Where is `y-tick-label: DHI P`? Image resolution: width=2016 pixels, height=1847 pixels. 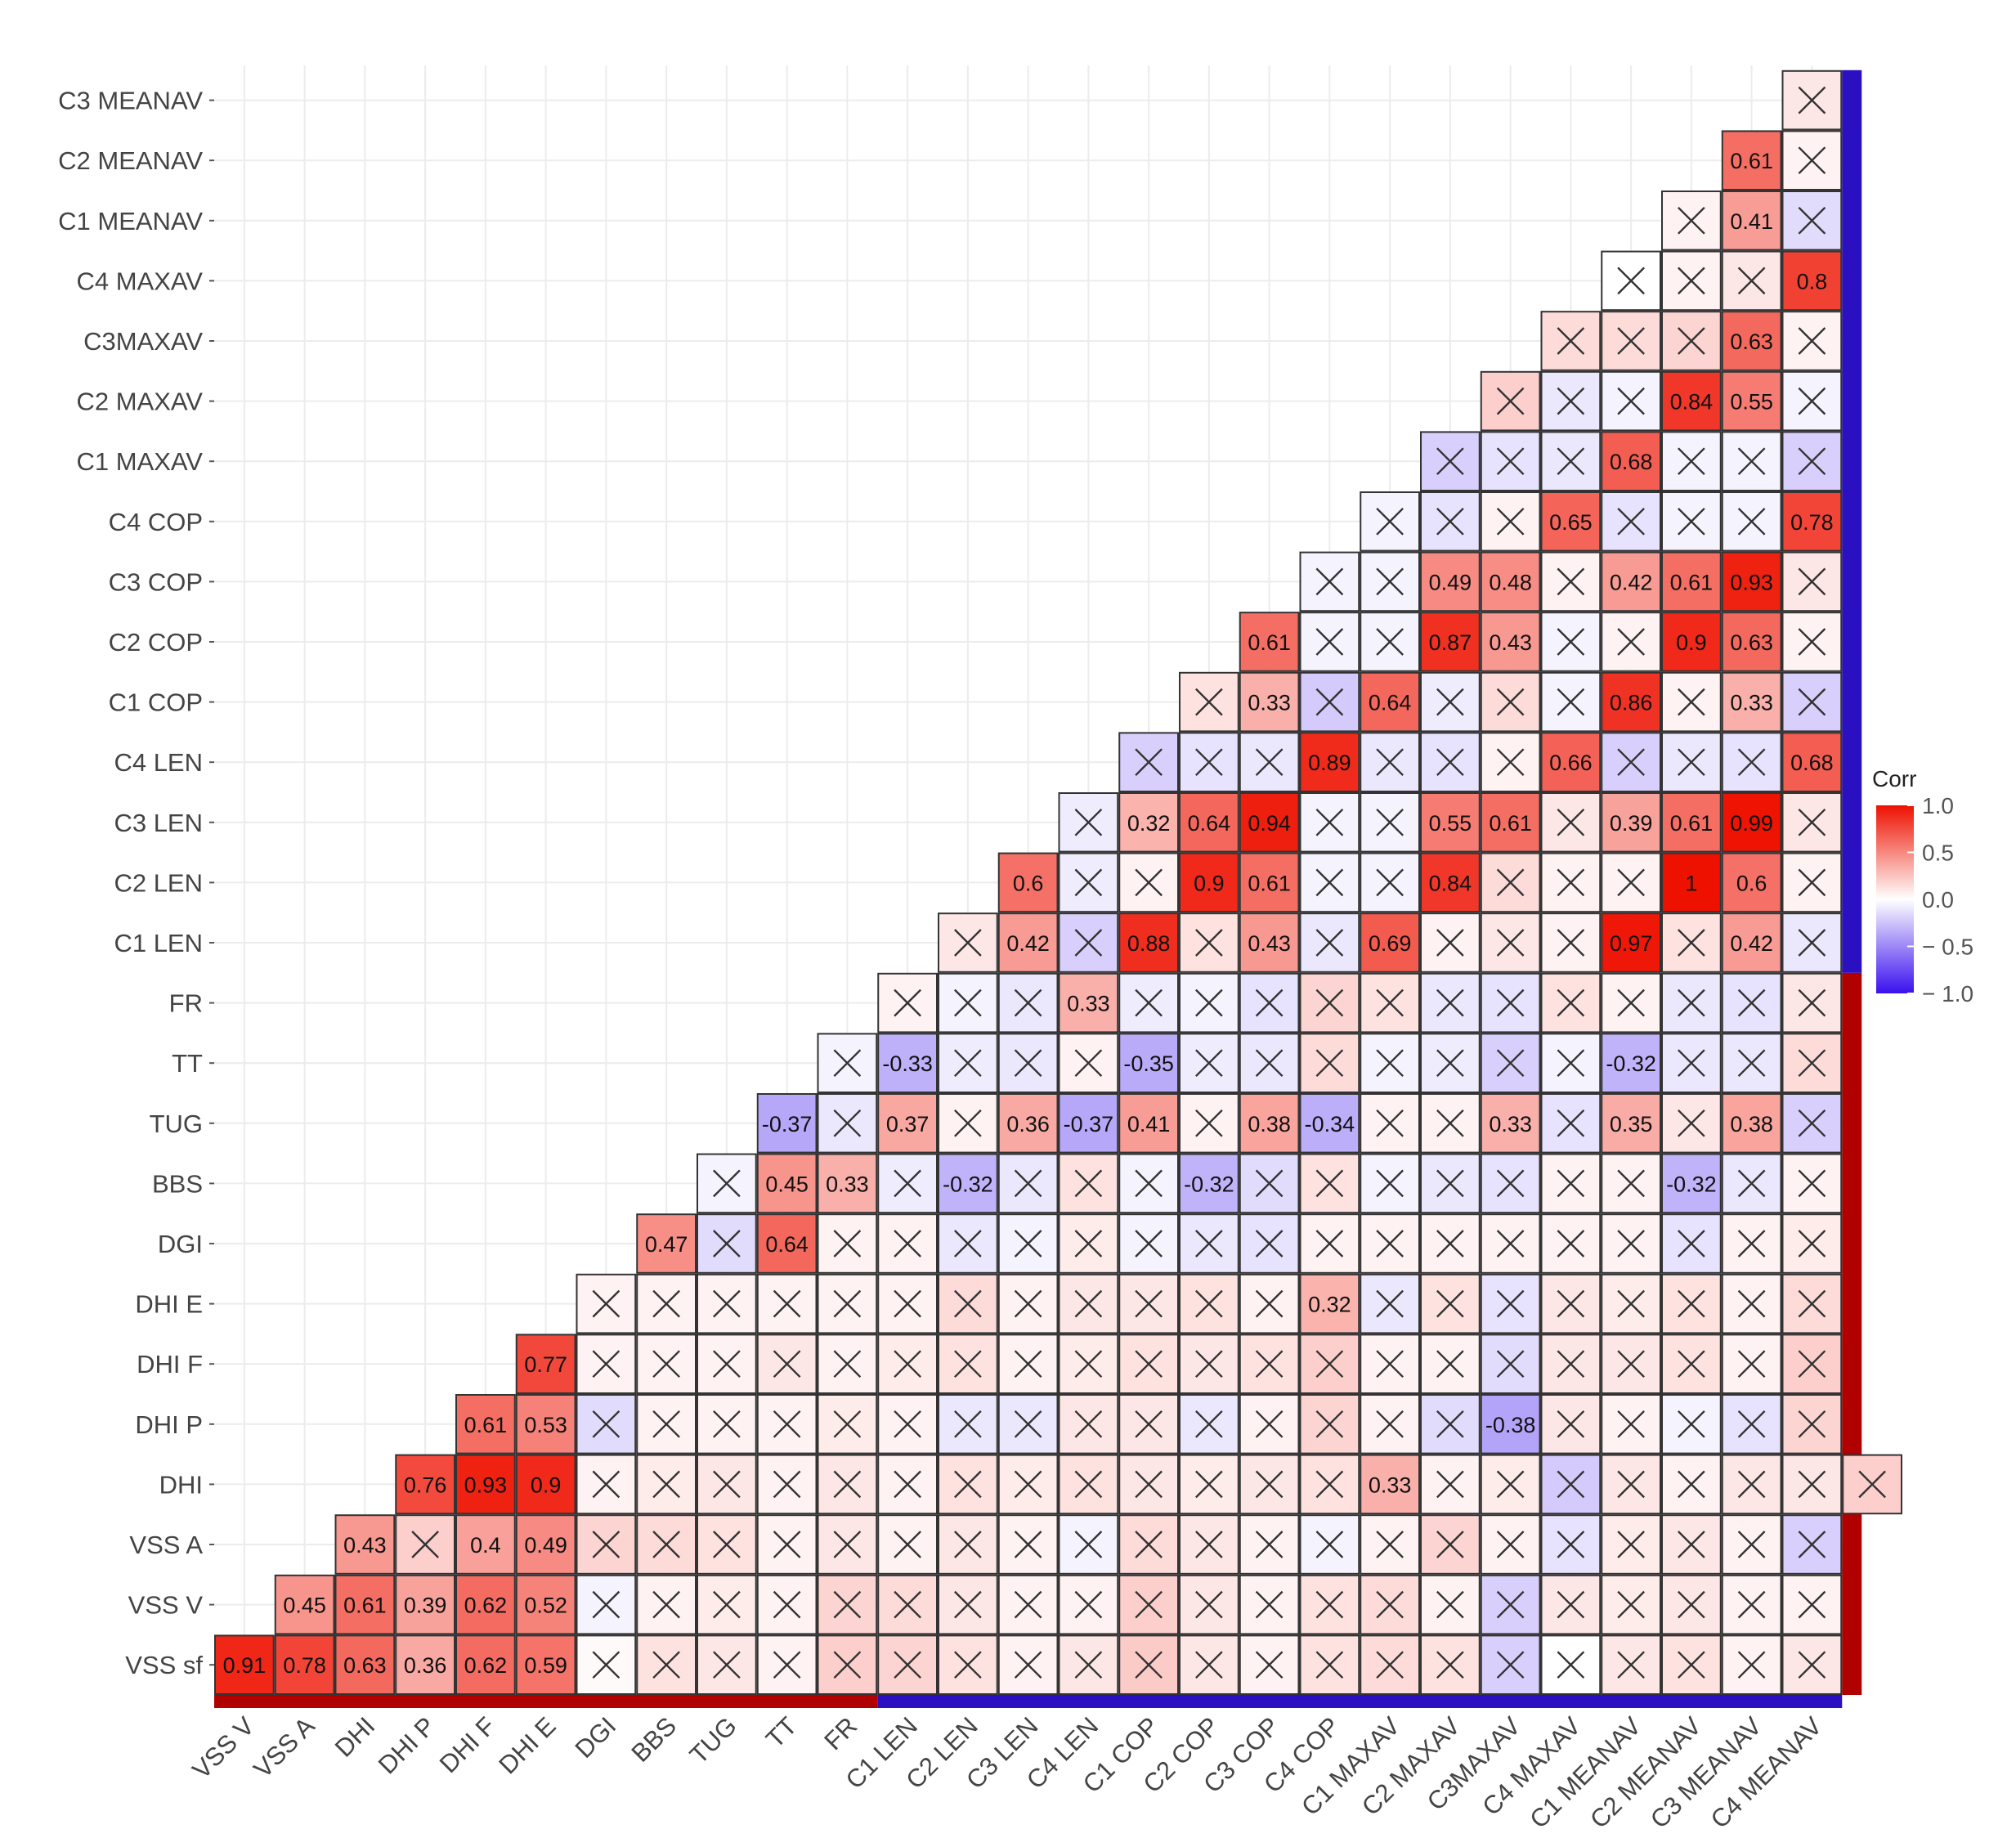 y-tick-label: DHI P is located at coordinates (169, 1424).